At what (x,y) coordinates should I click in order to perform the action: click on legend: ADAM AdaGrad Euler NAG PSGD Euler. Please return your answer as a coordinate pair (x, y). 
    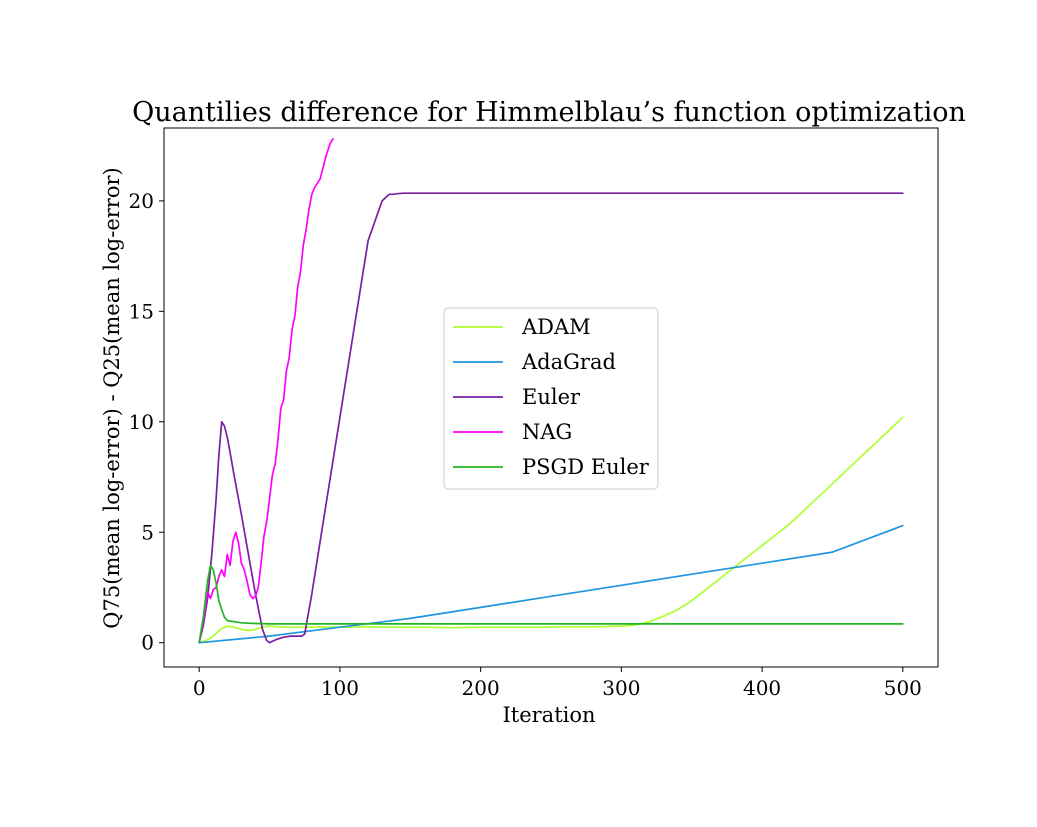
    Looking at the image, I should click on (551, 398).